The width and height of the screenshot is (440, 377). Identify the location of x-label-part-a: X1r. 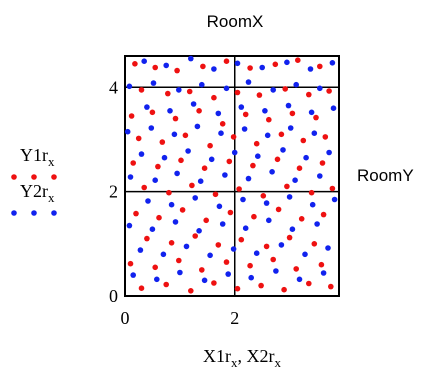
(217, 356).